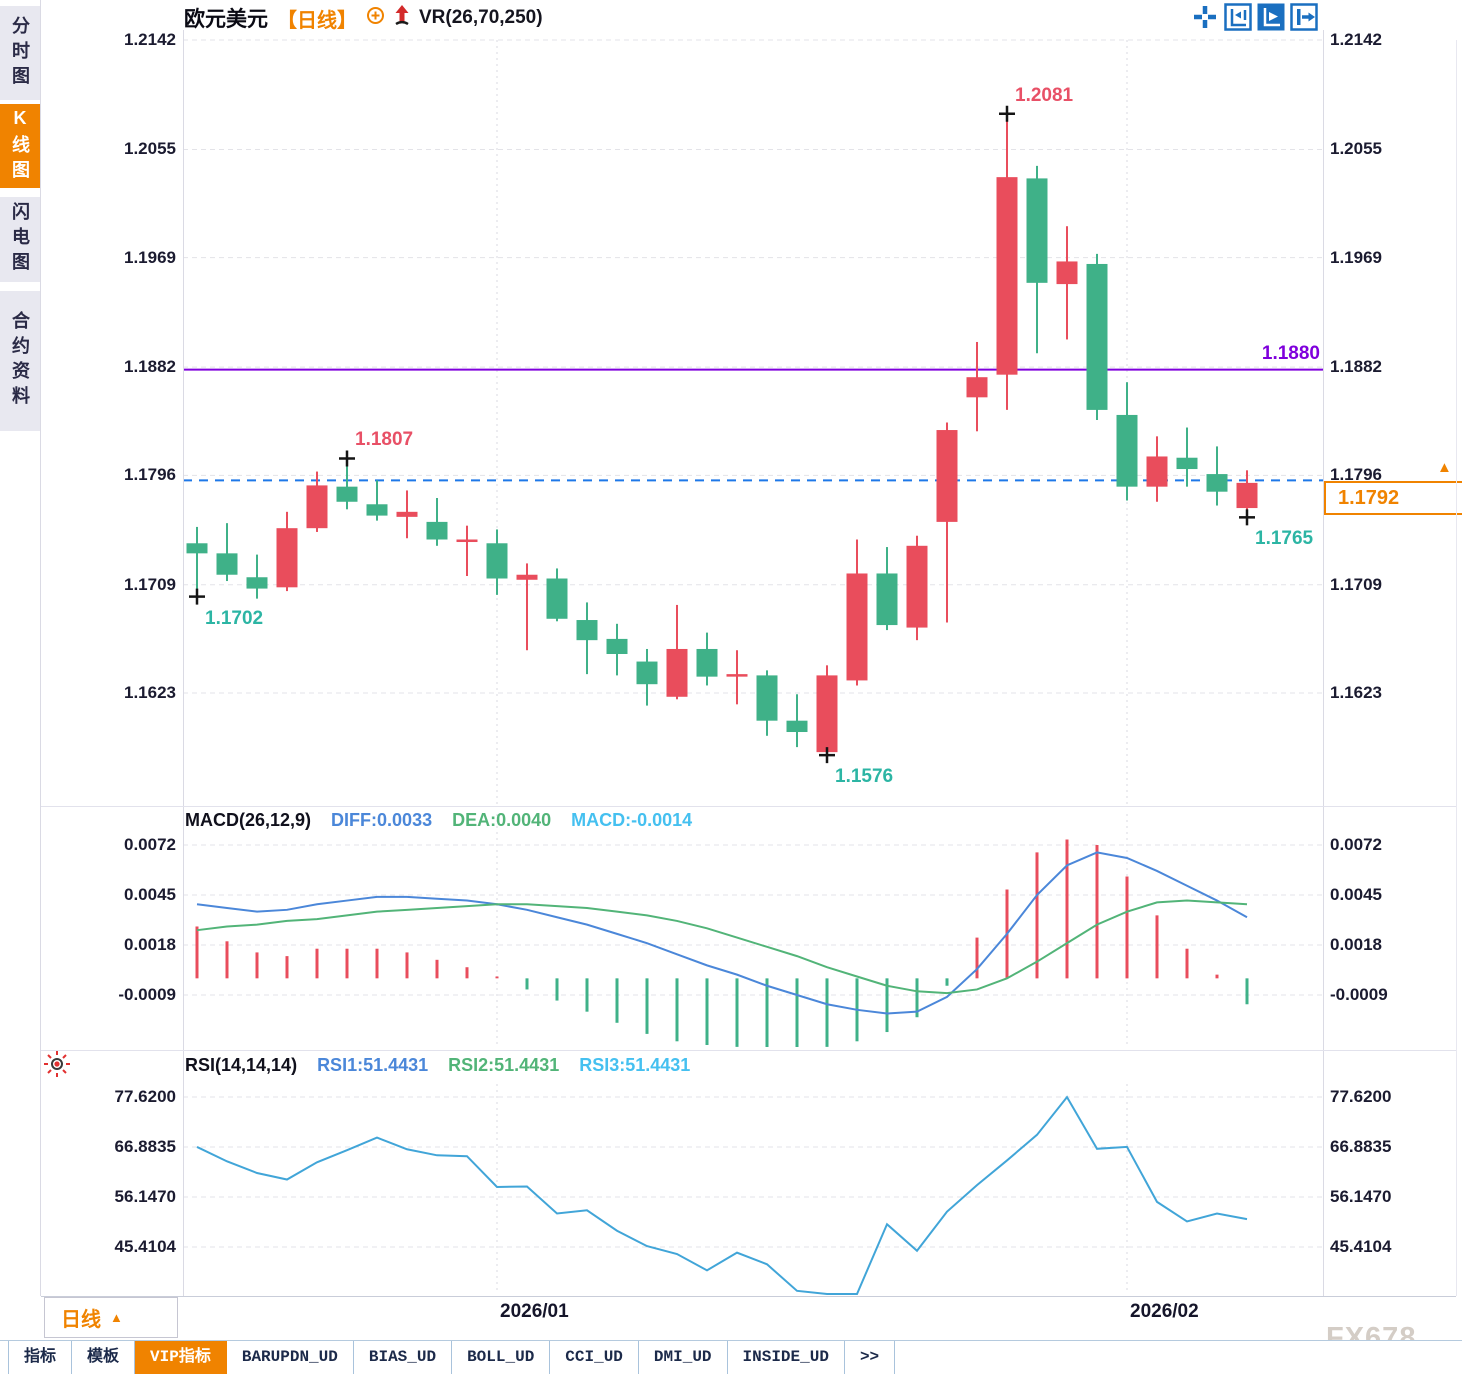 Image resolution: width=1462 pixels, height=1374 pixels. Describe the element at coordinates (1393, 498) in the screenshot. I see `current-price-box: 1.1792` at that location.